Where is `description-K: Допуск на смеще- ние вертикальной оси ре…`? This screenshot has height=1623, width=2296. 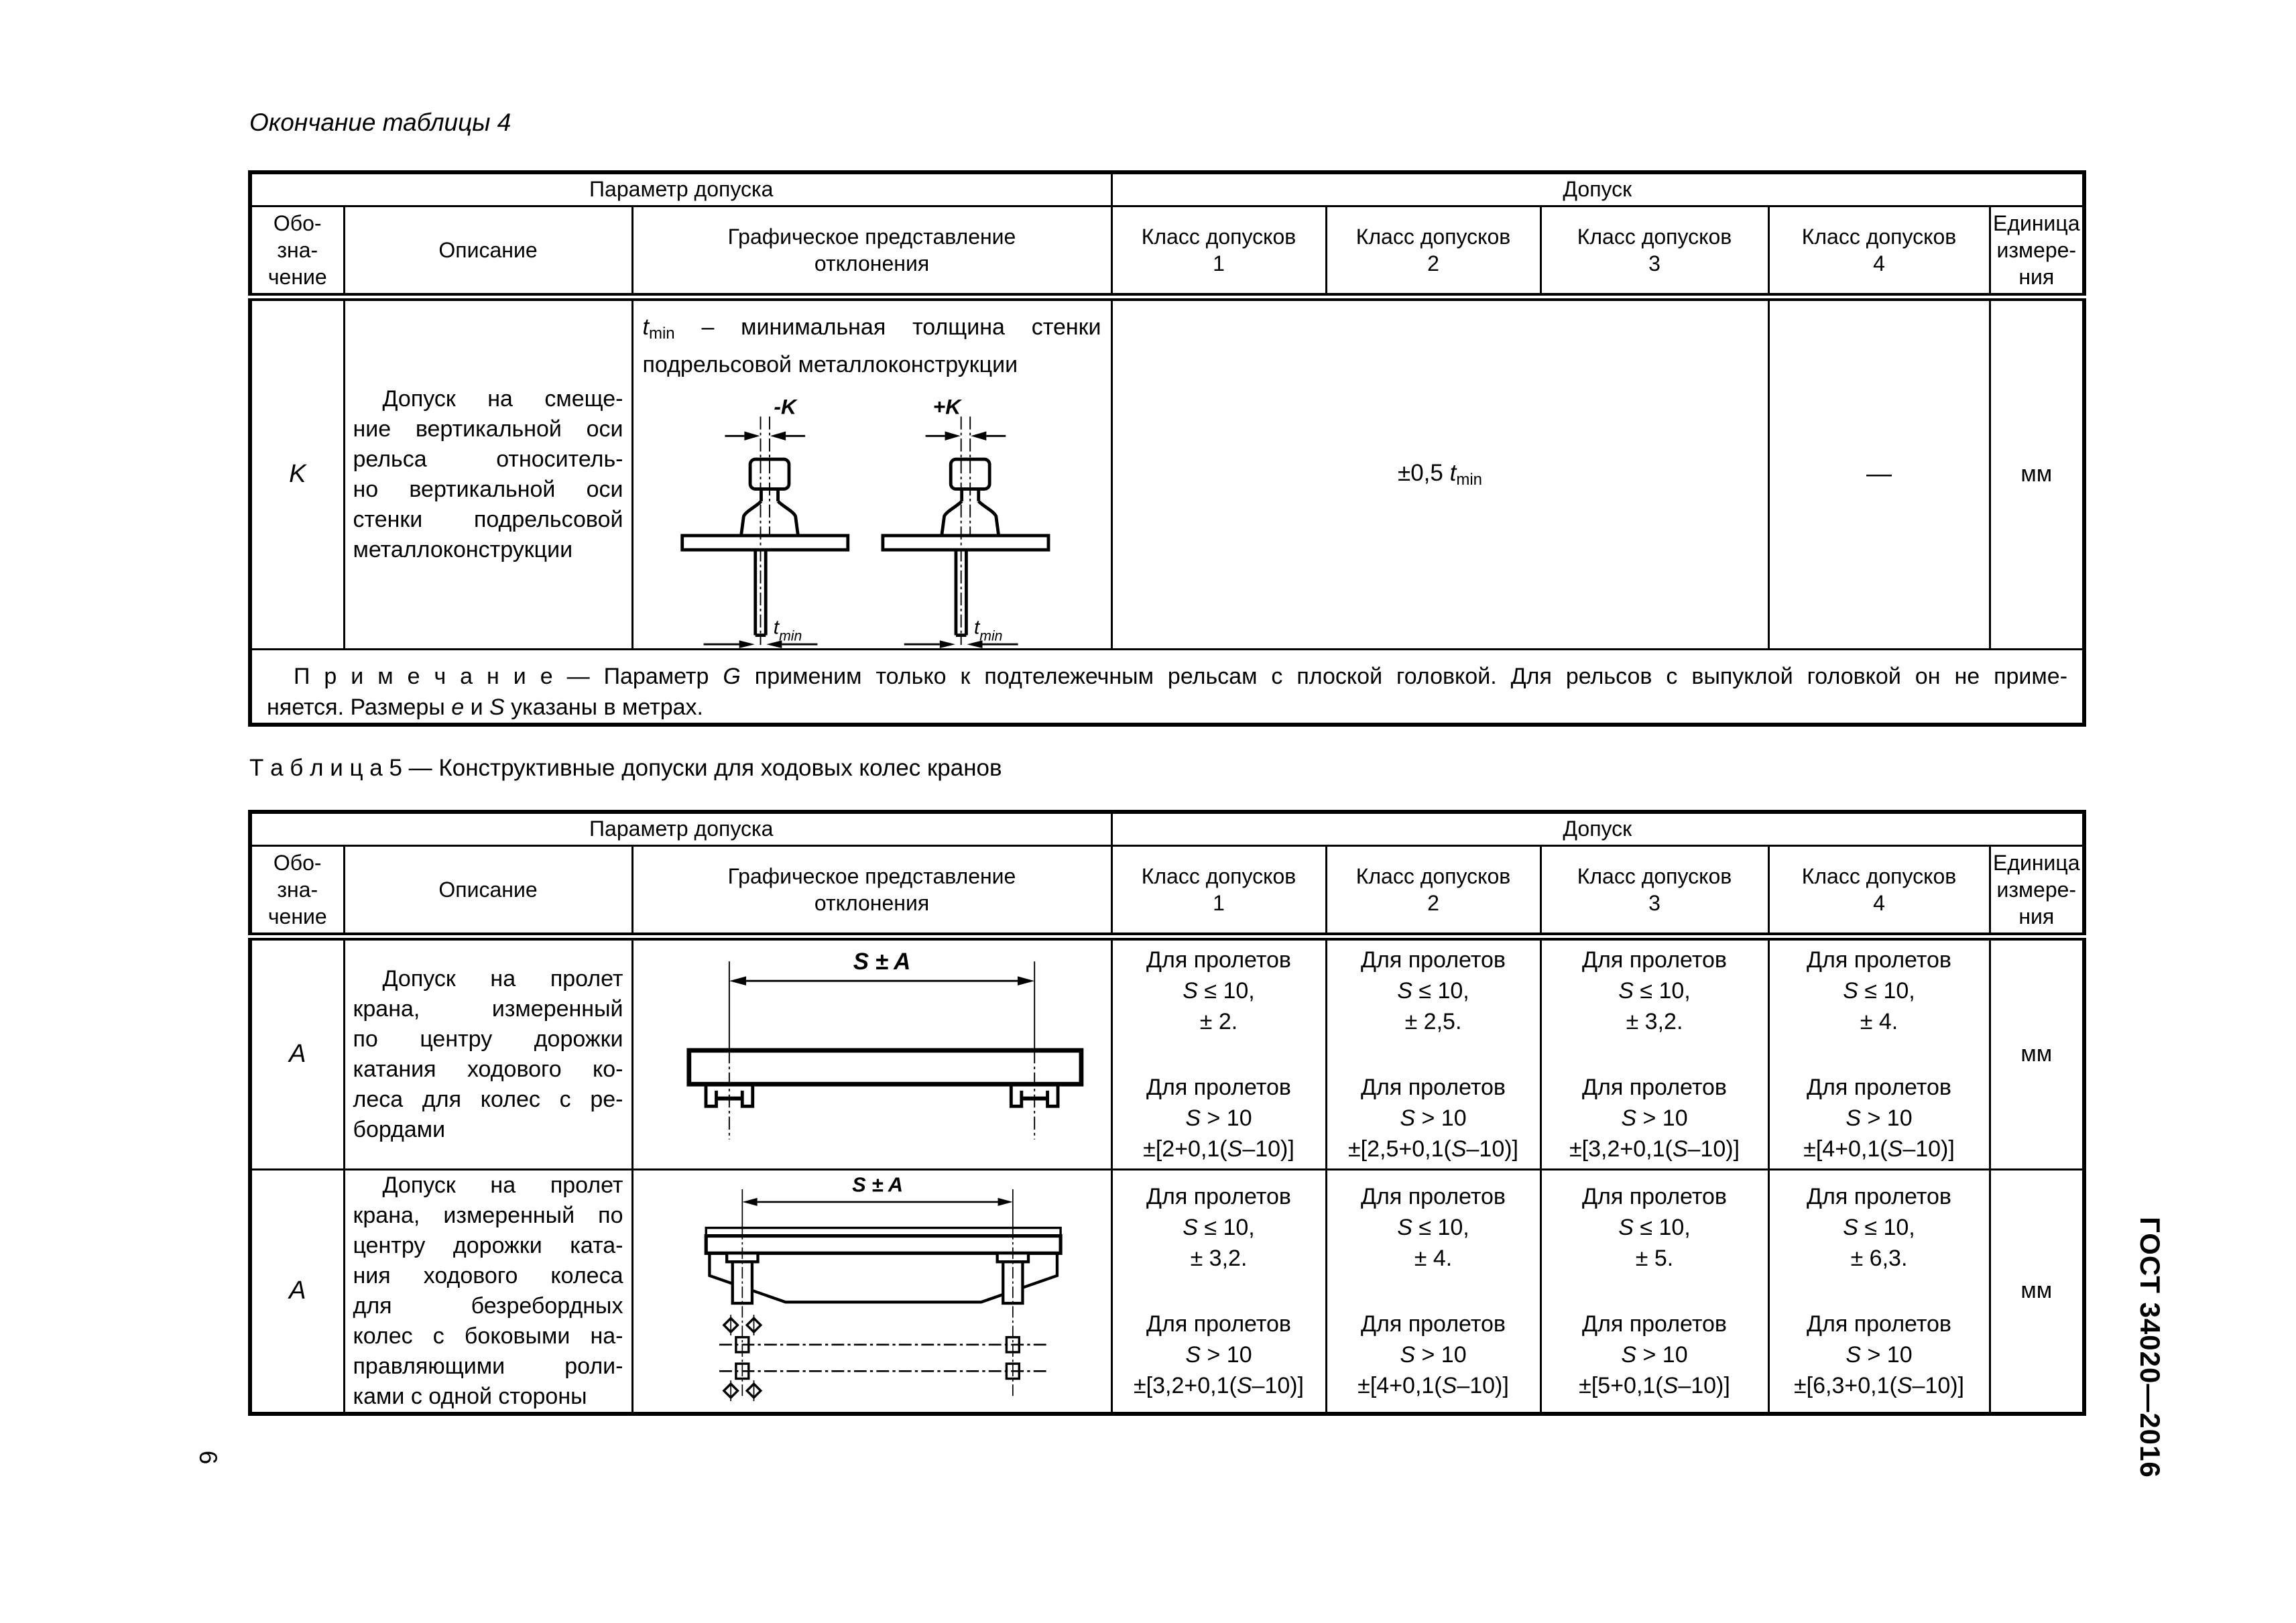 description-K: Допуск на смеще- ние вертикальной оси ре… is located at coordinates (488, 473).